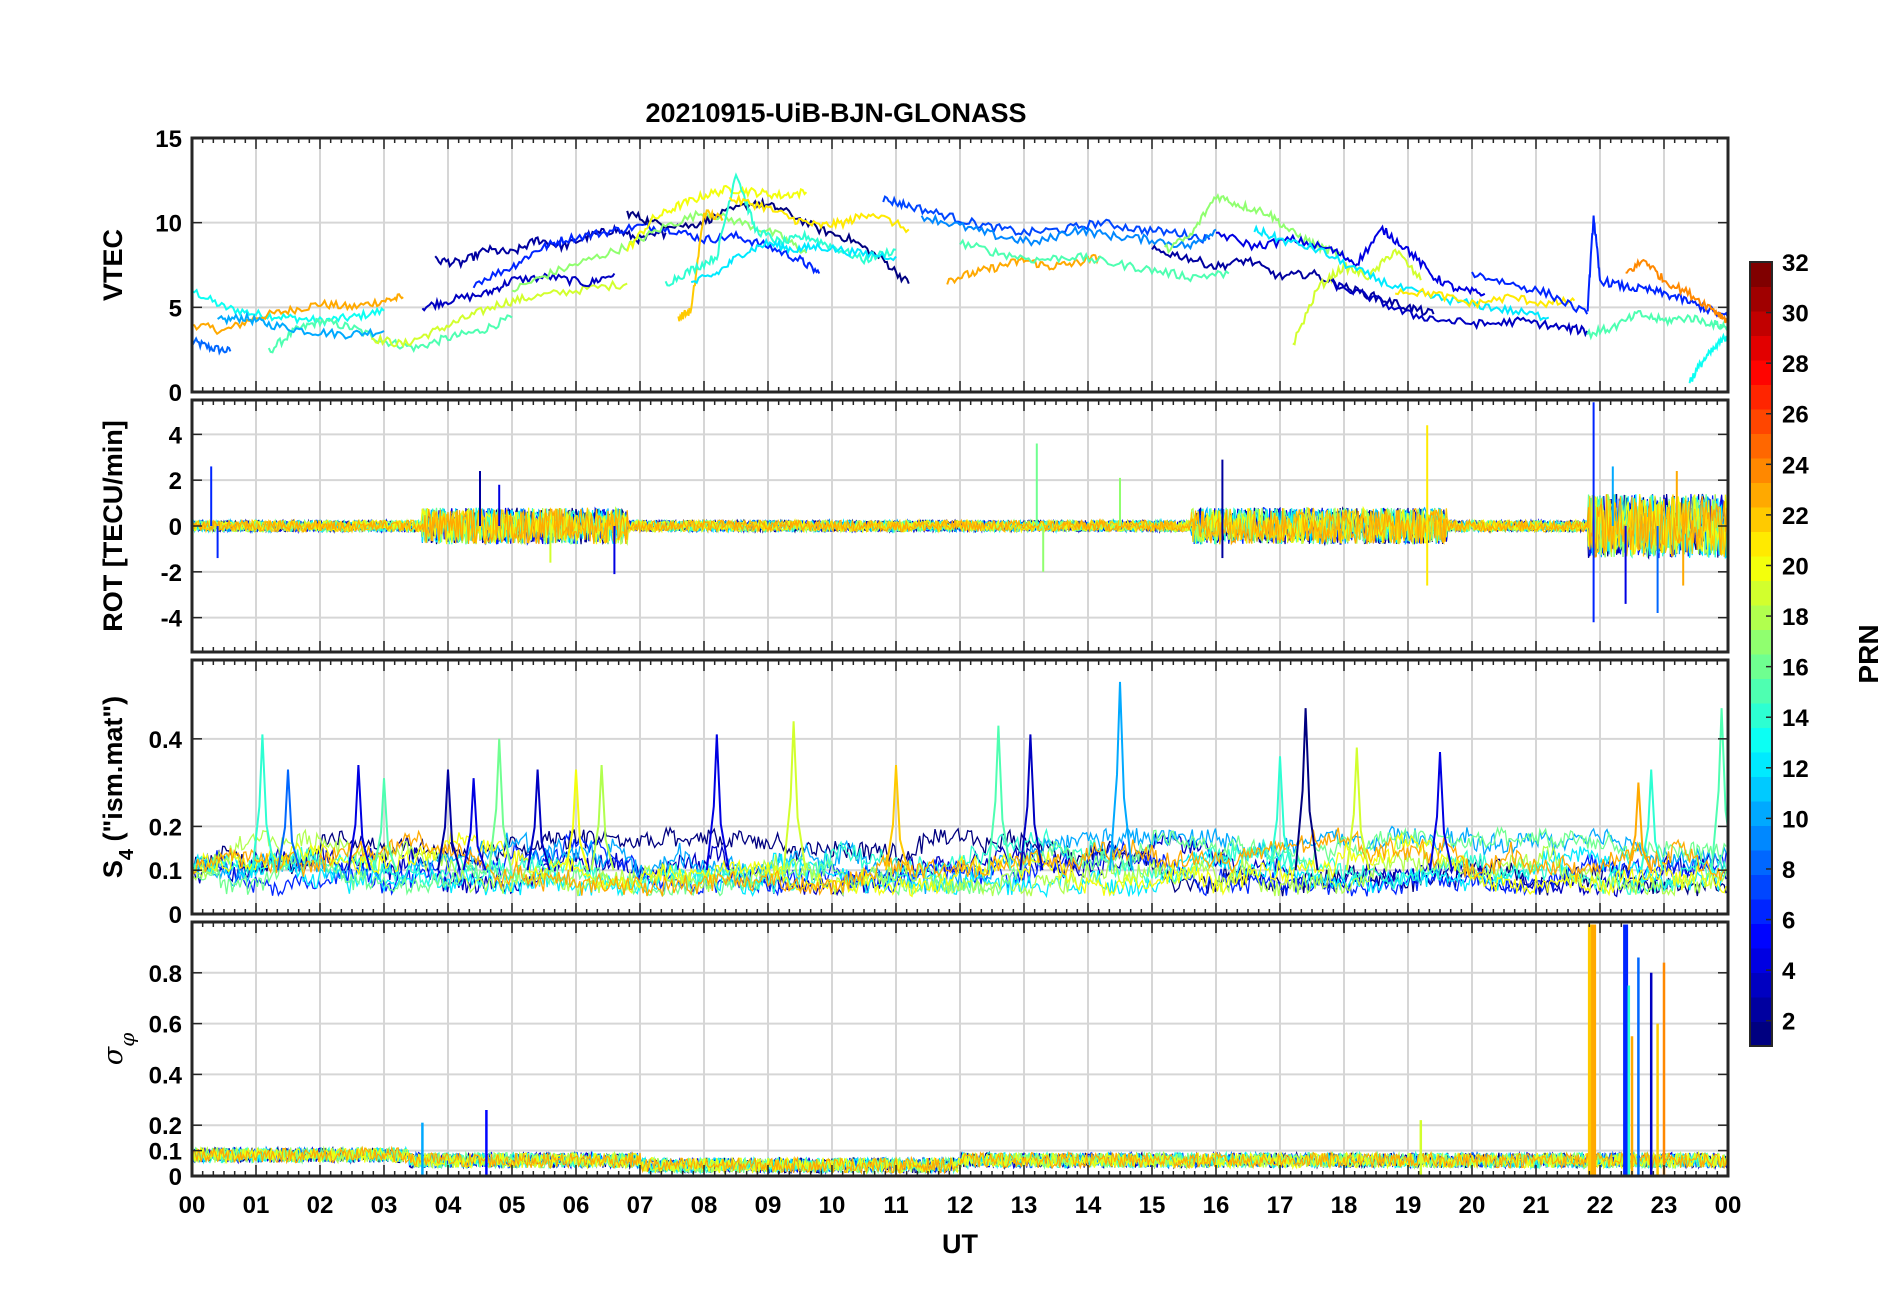  What do you see at coordinates (704, 1205) in the screenshot?
I see `x-tick-label: 08` at bounding box center [704, 1205].